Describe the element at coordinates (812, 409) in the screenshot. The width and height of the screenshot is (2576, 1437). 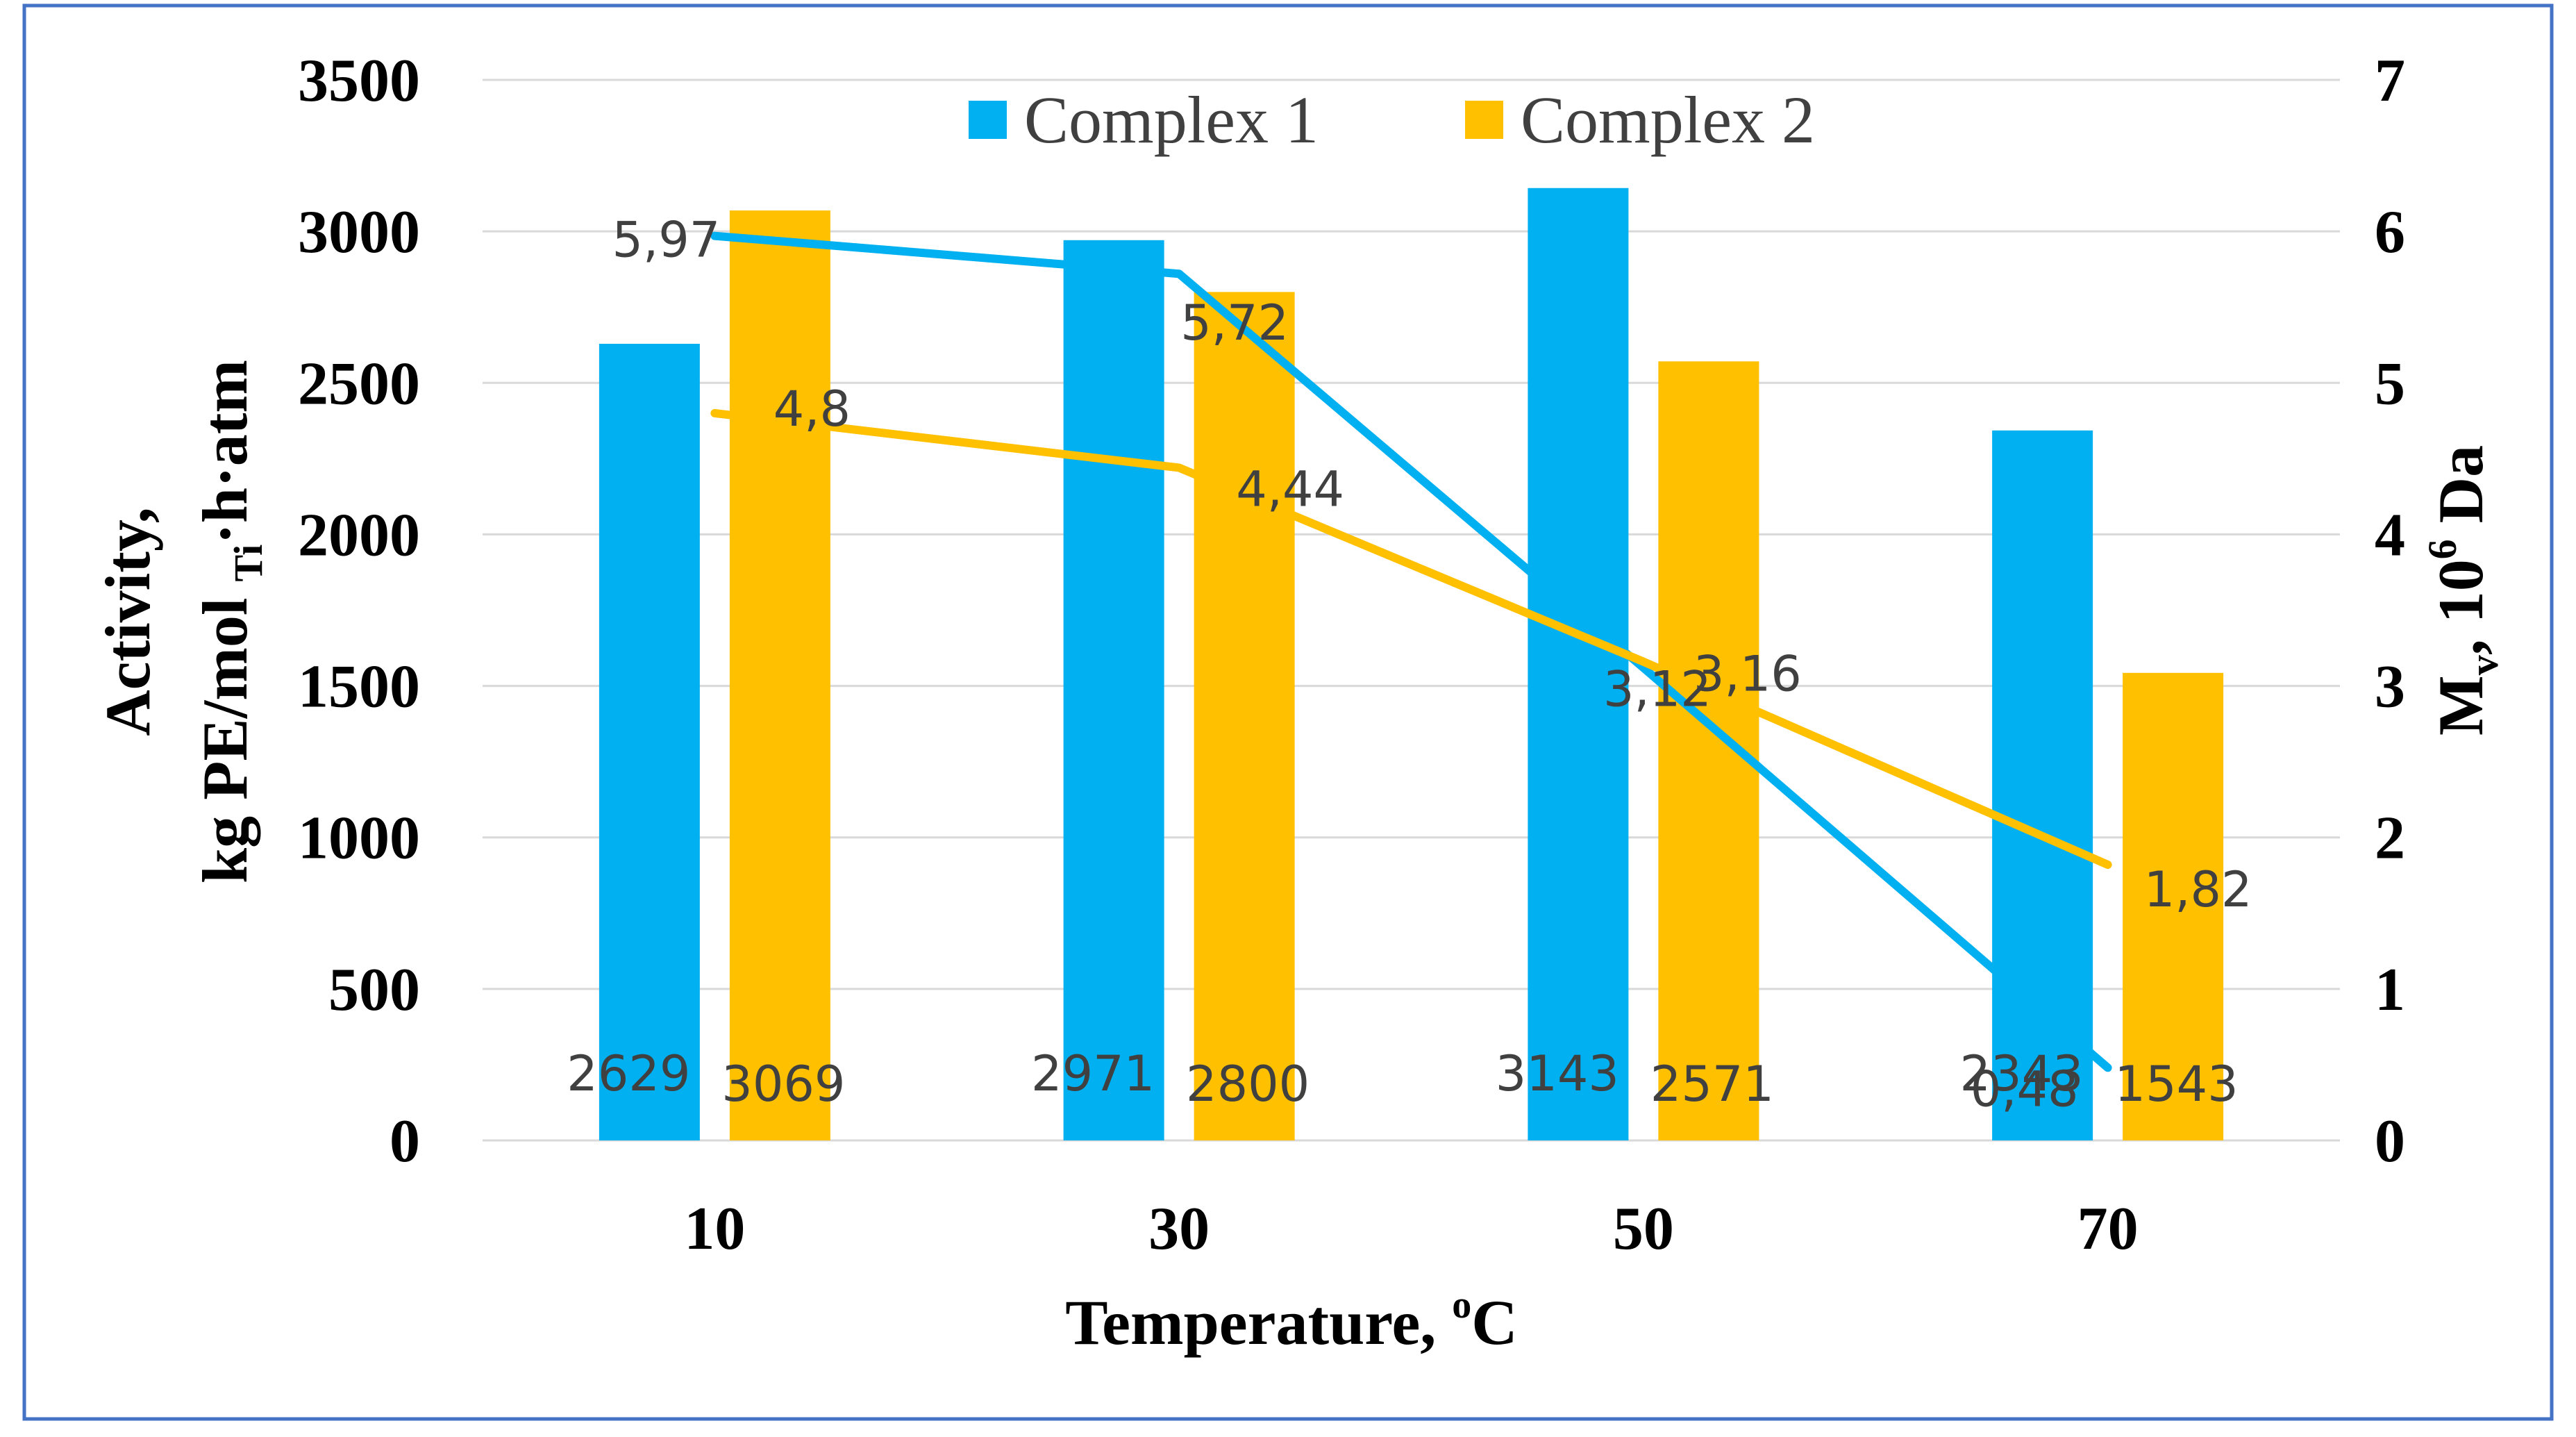
I see `line-value-label: 4,8` at that location.